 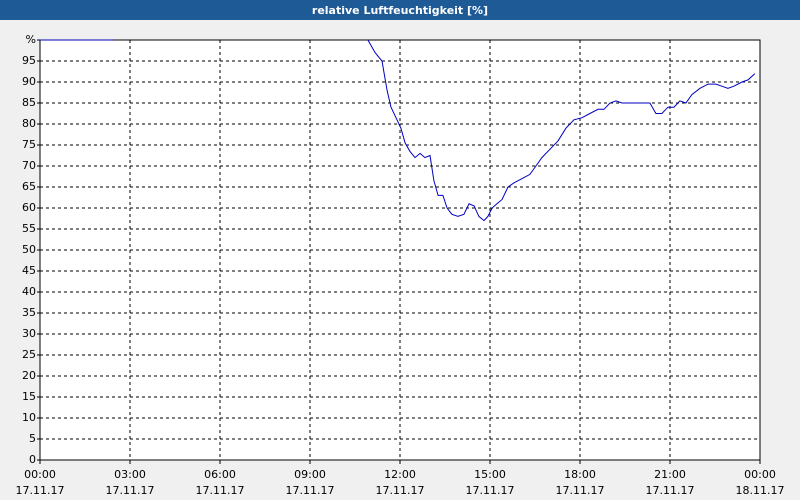 What do you see at coordinates (670, 474) in the screenshot?
I see `x-tick-label: 21:00` at bounding box center [670, 474].